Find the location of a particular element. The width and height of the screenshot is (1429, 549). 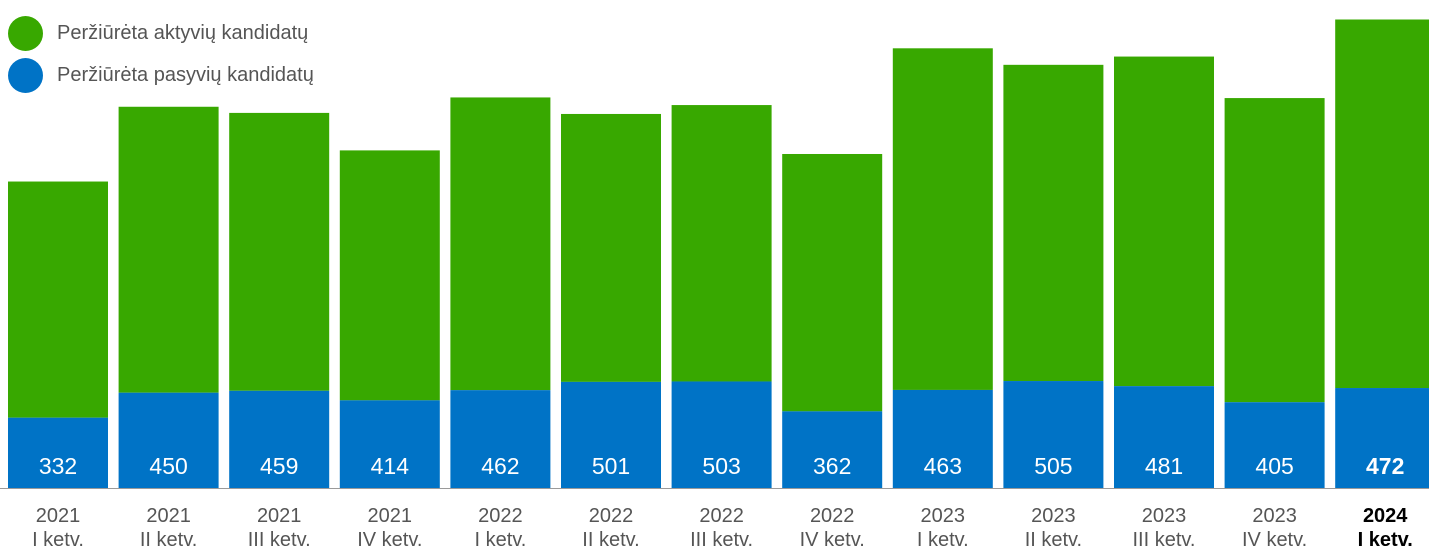

legend-item-passive: Peržiūrėta pasyvių kandidatų is located at coordinates (161, 75).